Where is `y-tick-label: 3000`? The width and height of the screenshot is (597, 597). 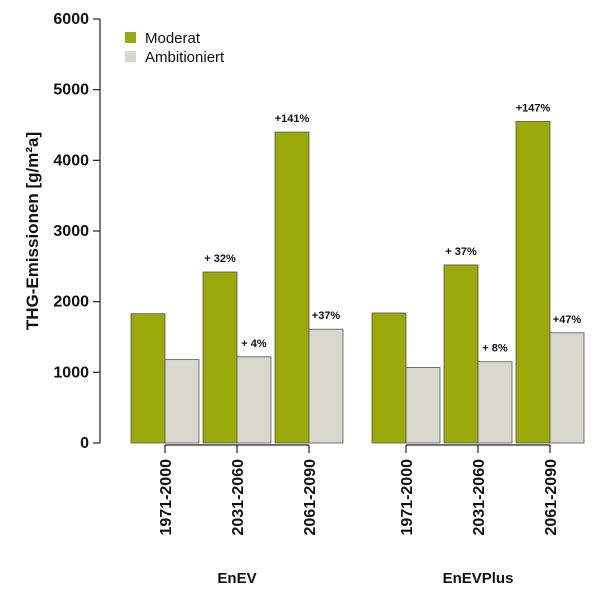
y-tick-label: 3000 is located at coordinates (71, 231).